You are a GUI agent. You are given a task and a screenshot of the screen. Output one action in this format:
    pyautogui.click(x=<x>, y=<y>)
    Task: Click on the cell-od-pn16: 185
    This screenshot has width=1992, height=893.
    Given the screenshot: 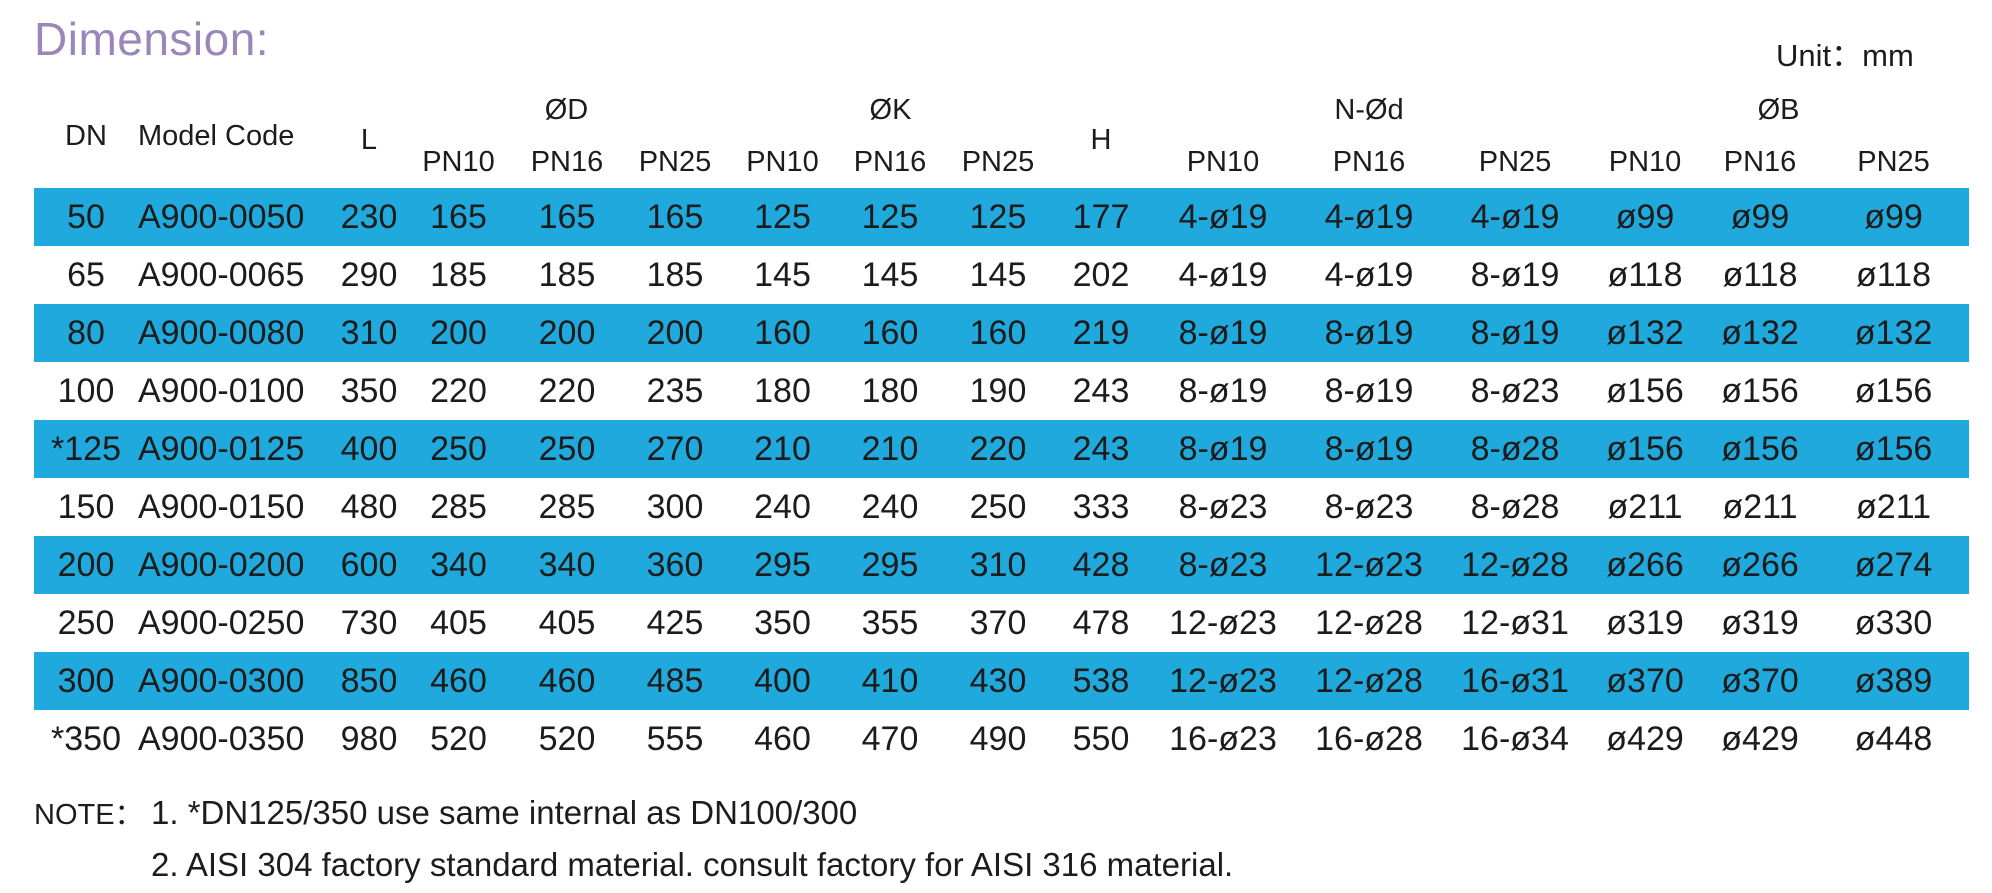 What is the action you would take?
    pyautogui.click(x=567, y=274)
    